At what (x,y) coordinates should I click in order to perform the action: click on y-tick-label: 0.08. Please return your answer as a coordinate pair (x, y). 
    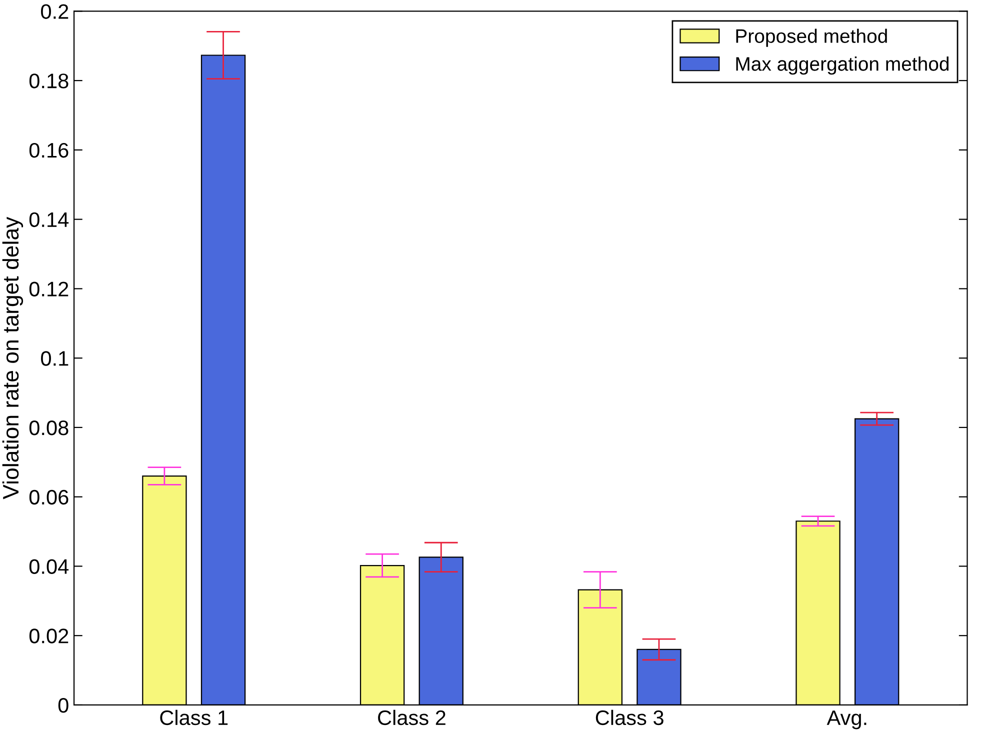
    Looking at the image, I should click on (48, 428).